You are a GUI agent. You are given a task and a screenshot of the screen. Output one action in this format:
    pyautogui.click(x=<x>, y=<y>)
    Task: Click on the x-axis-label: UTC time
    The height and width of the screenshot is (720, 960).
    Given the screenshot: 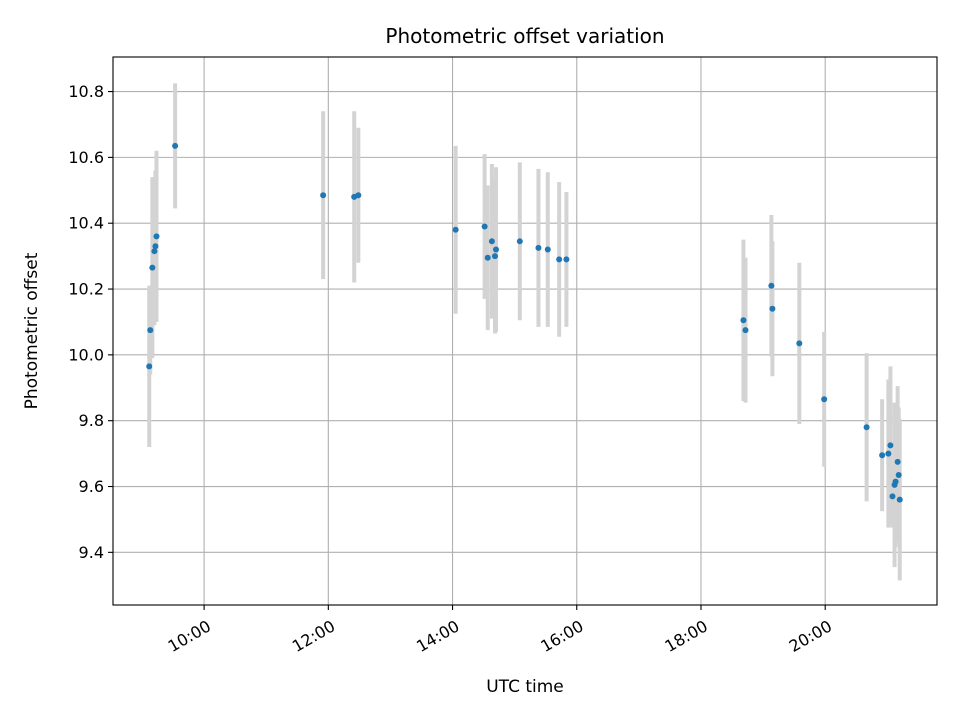 What is the action you would take?
    pyautogui.click(x=525, y=687)
    